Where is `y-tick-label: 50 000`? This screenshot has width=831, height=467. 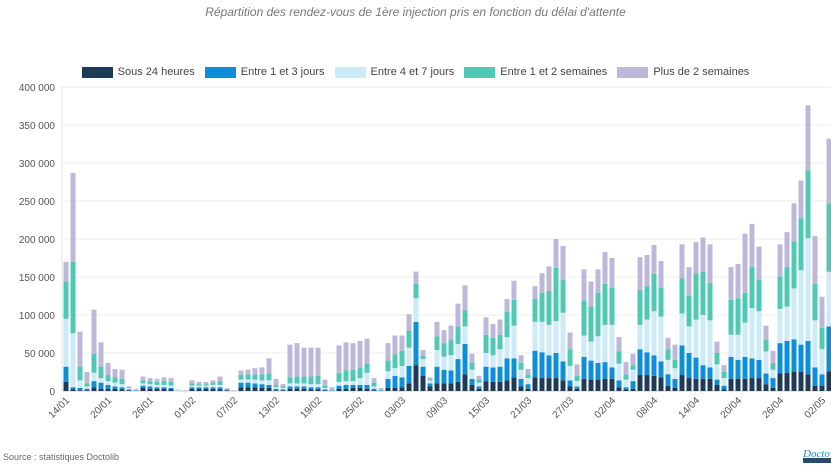 y-tick-label: 50 000 is located at coordinates (39, 354).